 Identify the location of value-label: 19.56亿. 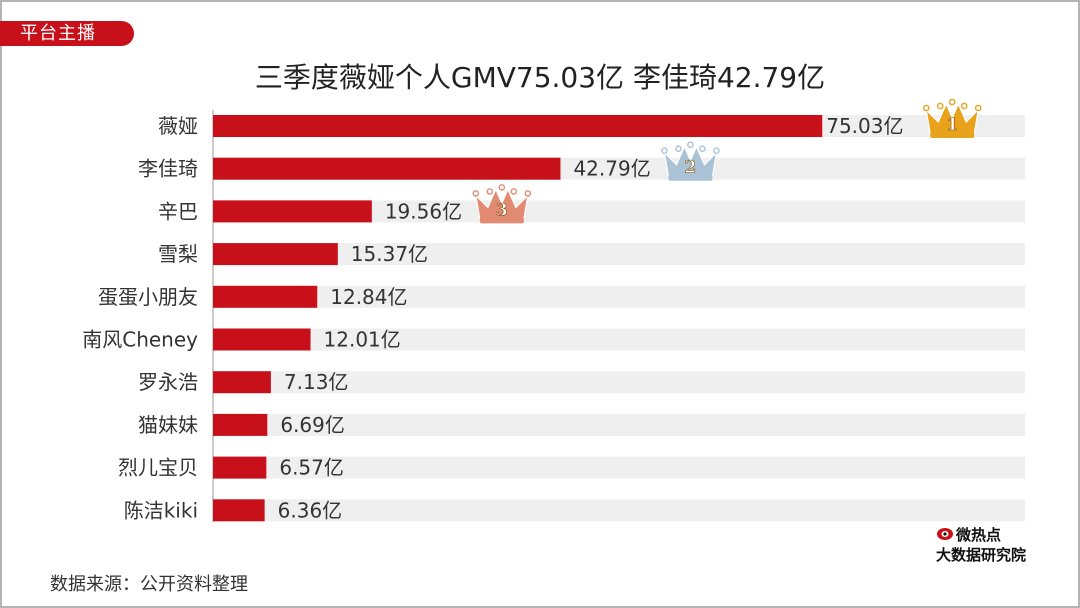
(423, 211).